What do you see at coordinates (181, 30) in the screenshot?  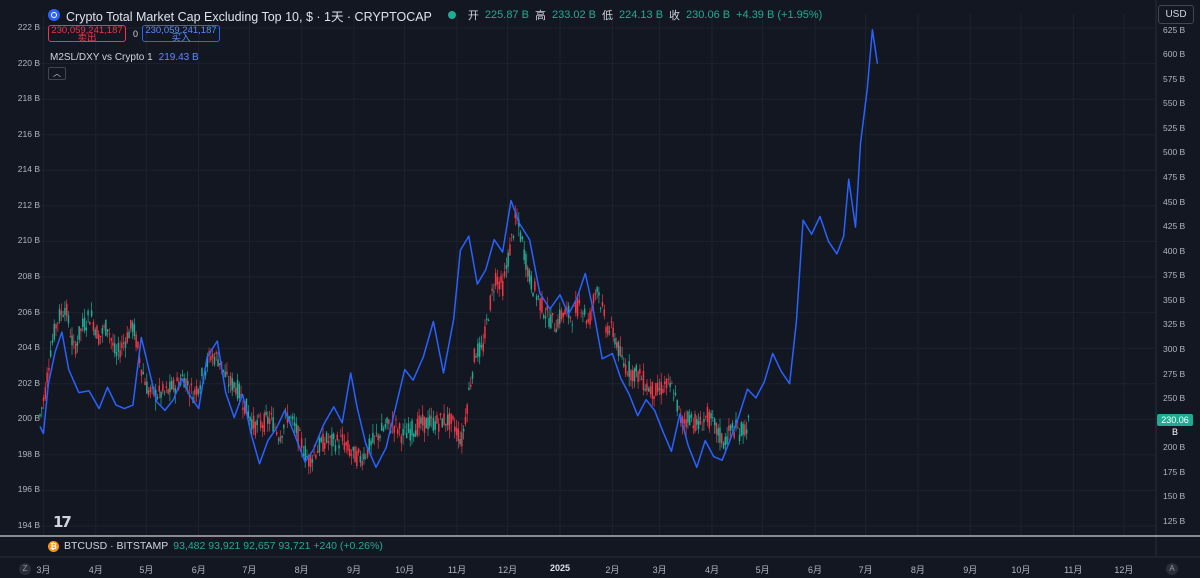 I see `buy-price: 230,059,241,187` at bounding box center [181, 30].